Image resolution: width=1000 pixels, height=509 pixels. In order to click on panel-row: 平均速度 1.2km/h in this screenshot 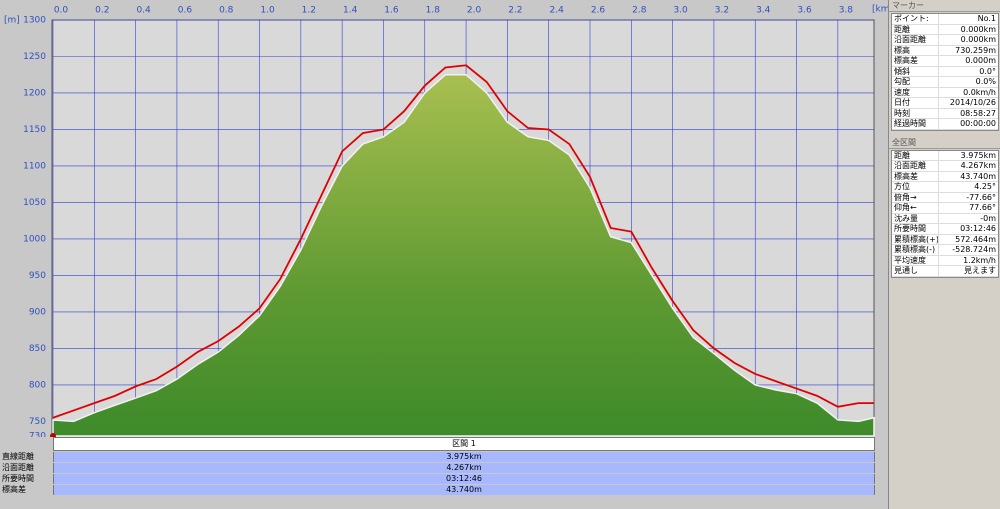, I will do `click(945, 260)`.